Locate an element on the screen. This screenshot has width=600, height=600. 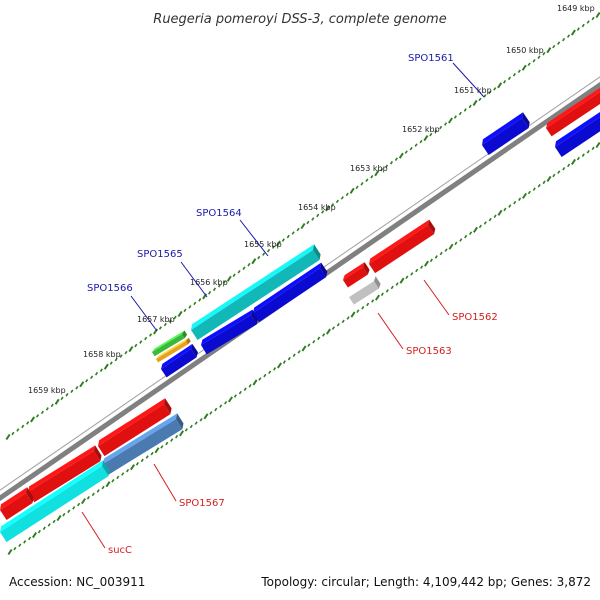
gene-SPO1565 is located at coordinates (230, 332).